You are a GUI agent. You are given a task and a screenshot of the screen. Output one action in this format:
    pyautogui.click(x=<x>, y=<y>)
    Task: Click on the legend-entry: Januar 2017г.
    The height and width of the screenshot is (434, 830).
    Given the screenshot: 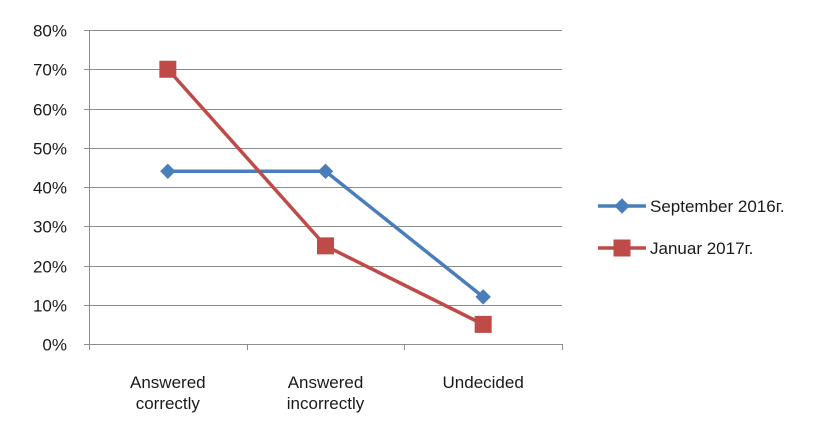 What is the action you would take?
    pyautogui.click(x=675, y=248)
    